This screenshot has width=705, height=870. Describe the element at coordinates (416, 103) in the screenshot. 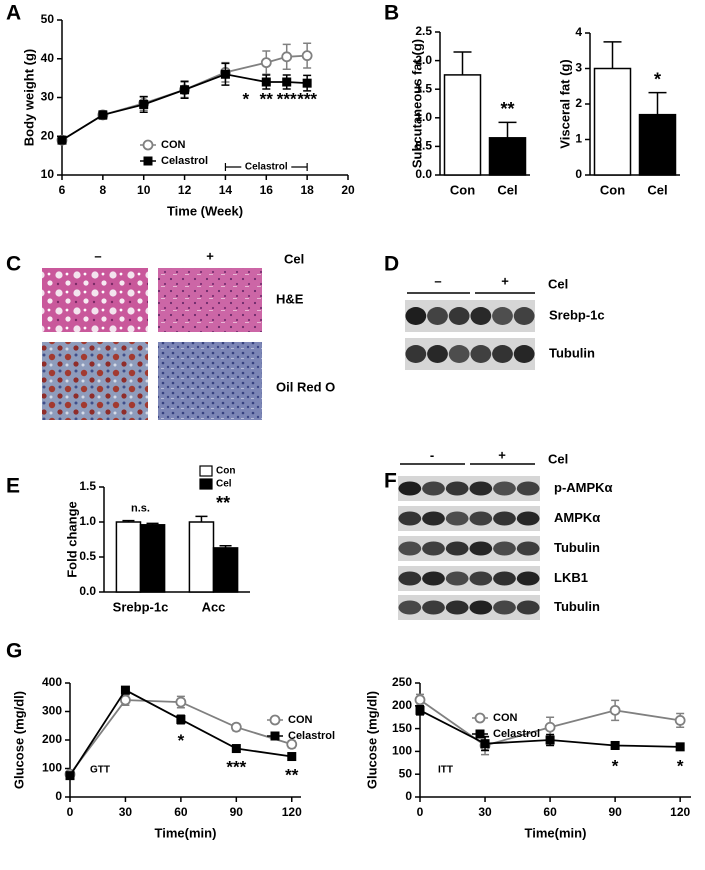

I see `y-axis-label: Subcutaneous fat (g)` at that location.